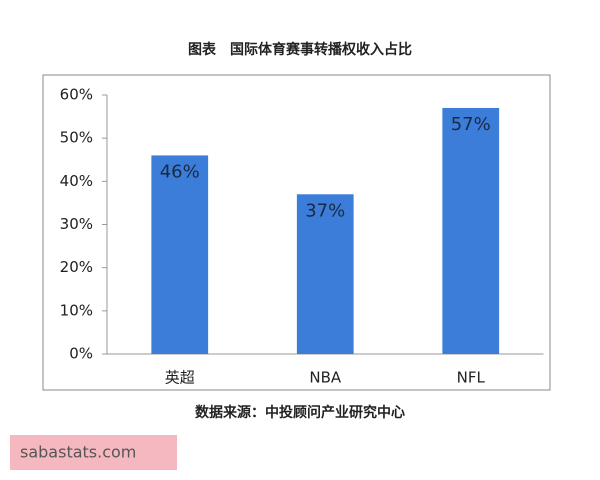 The image size is (600, 480). I want to click on x-tick-label: 英超, so click(180, 378).